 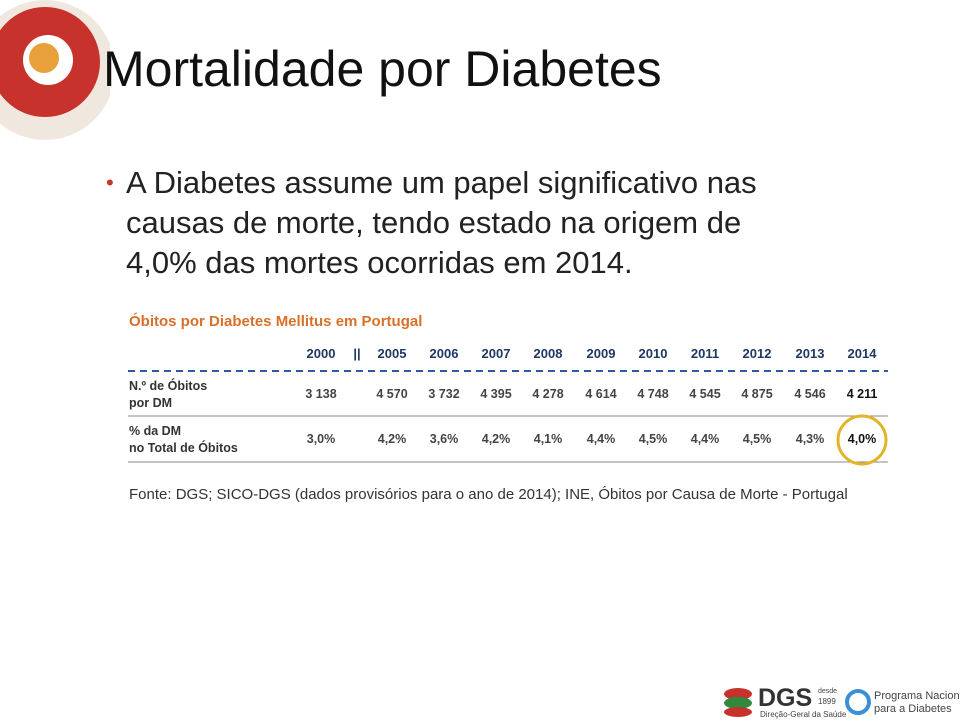 What do you see at coordinates (151, 403) in the screenshot?
I see `row-label: por DM` at bounding box center [151, 403].